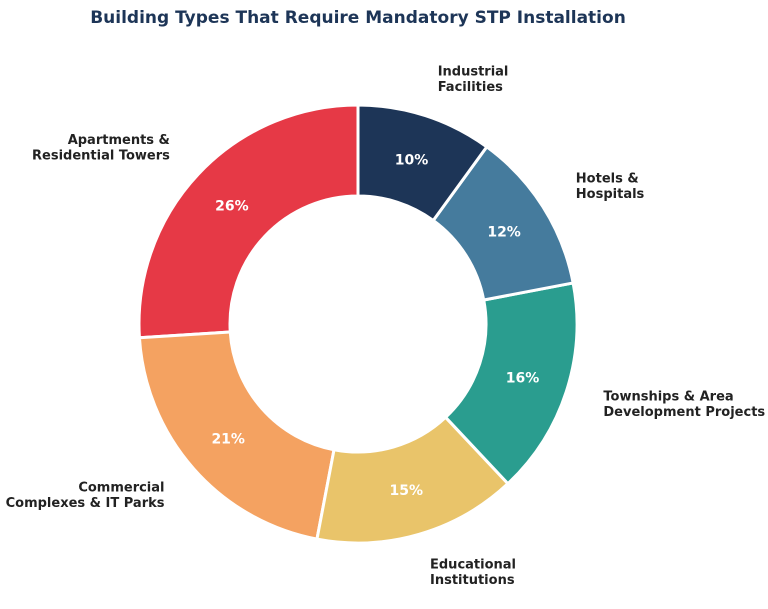 This screenshot has width=768, height=609. Describe the element at coordinates (412, 161) in the screenshot. I see `percentage-label: 10%` at that location.